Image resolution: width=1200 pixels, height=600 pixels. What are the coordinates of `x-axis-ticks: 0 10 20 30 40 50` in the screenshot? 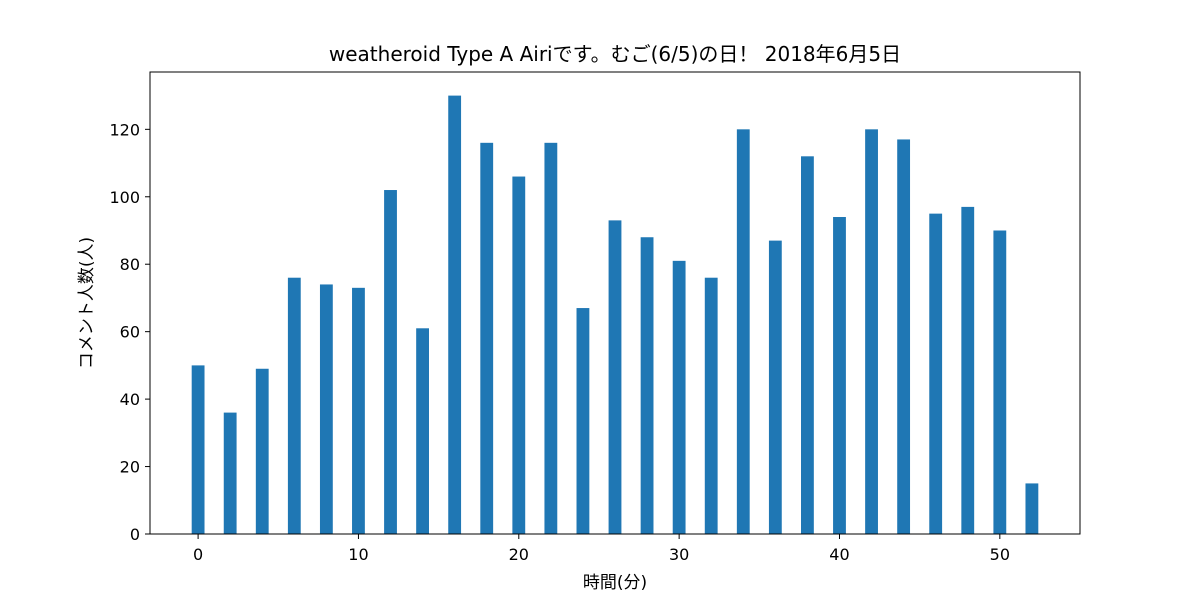 It's located at (601, 549).